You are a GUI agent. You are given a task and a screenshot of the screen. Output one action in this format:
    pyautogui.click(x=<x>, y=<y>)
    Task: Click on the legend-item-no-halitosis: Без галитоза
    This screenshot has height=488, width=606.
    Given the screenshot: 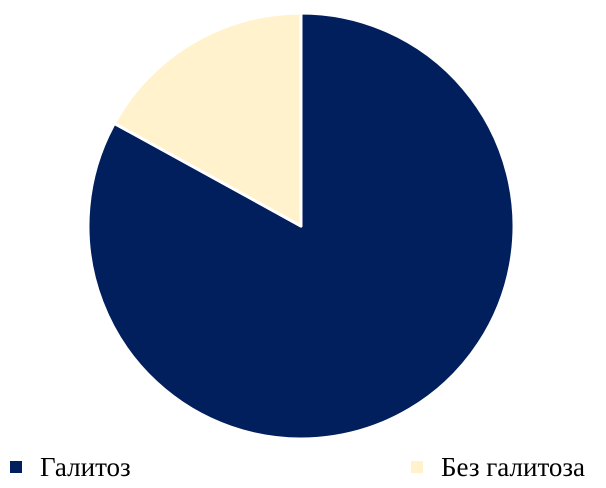 What is the action you would take?
    pyautogui.click(x=498, y=467)
    